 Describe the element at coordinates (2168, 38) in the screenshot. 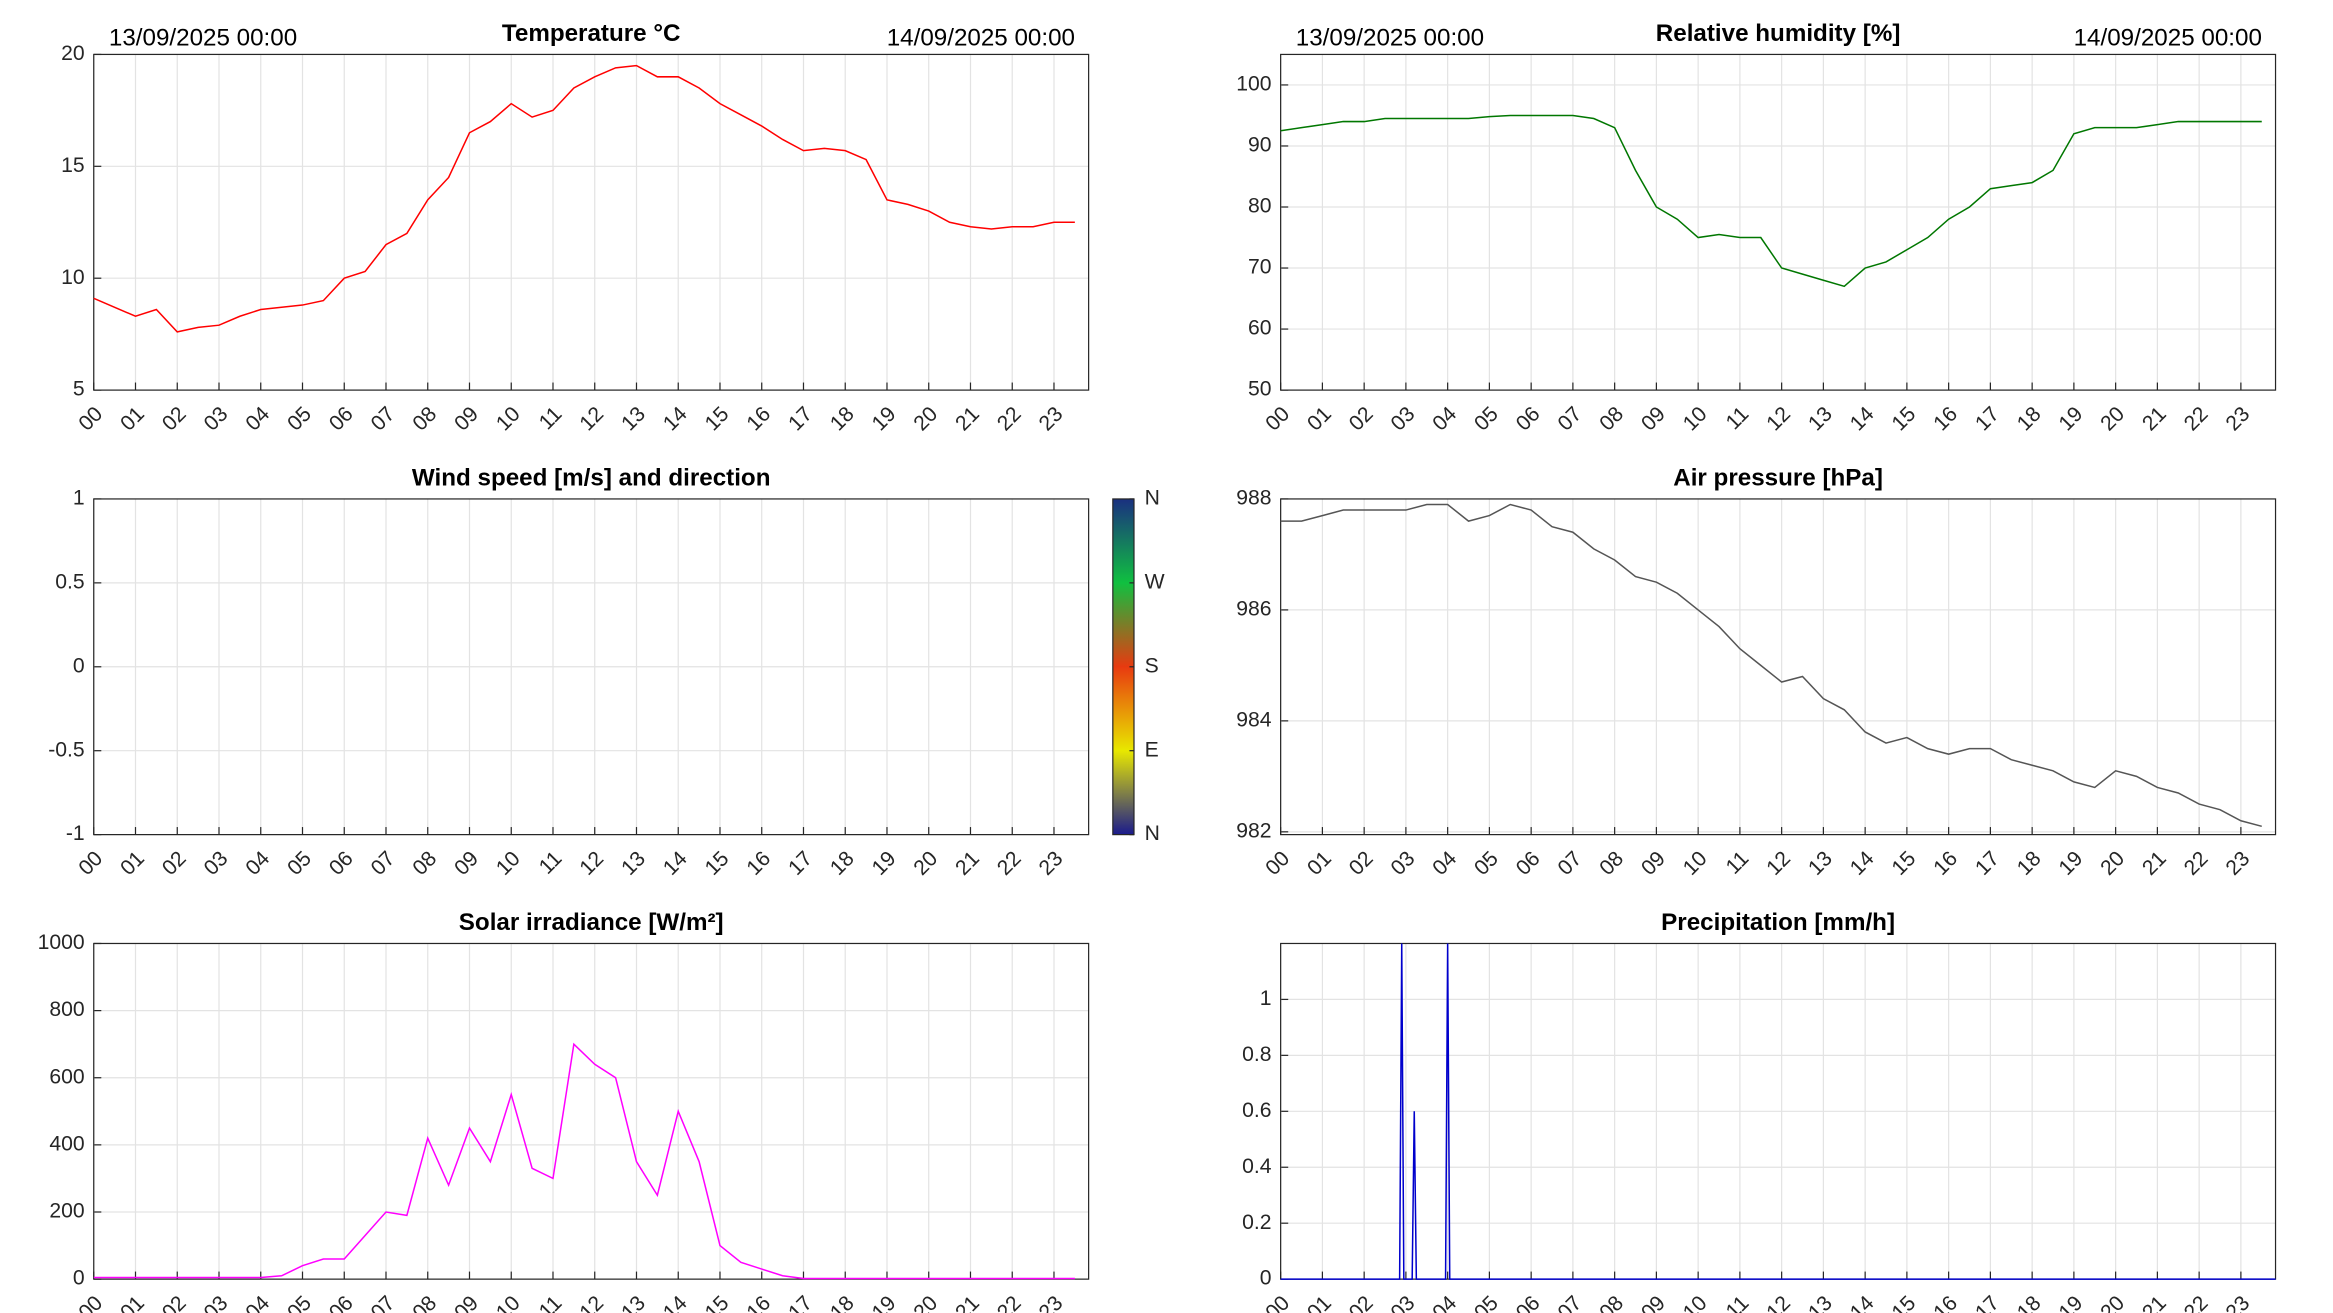

I see `end-date: 14/09/2025 00:00` at that location.